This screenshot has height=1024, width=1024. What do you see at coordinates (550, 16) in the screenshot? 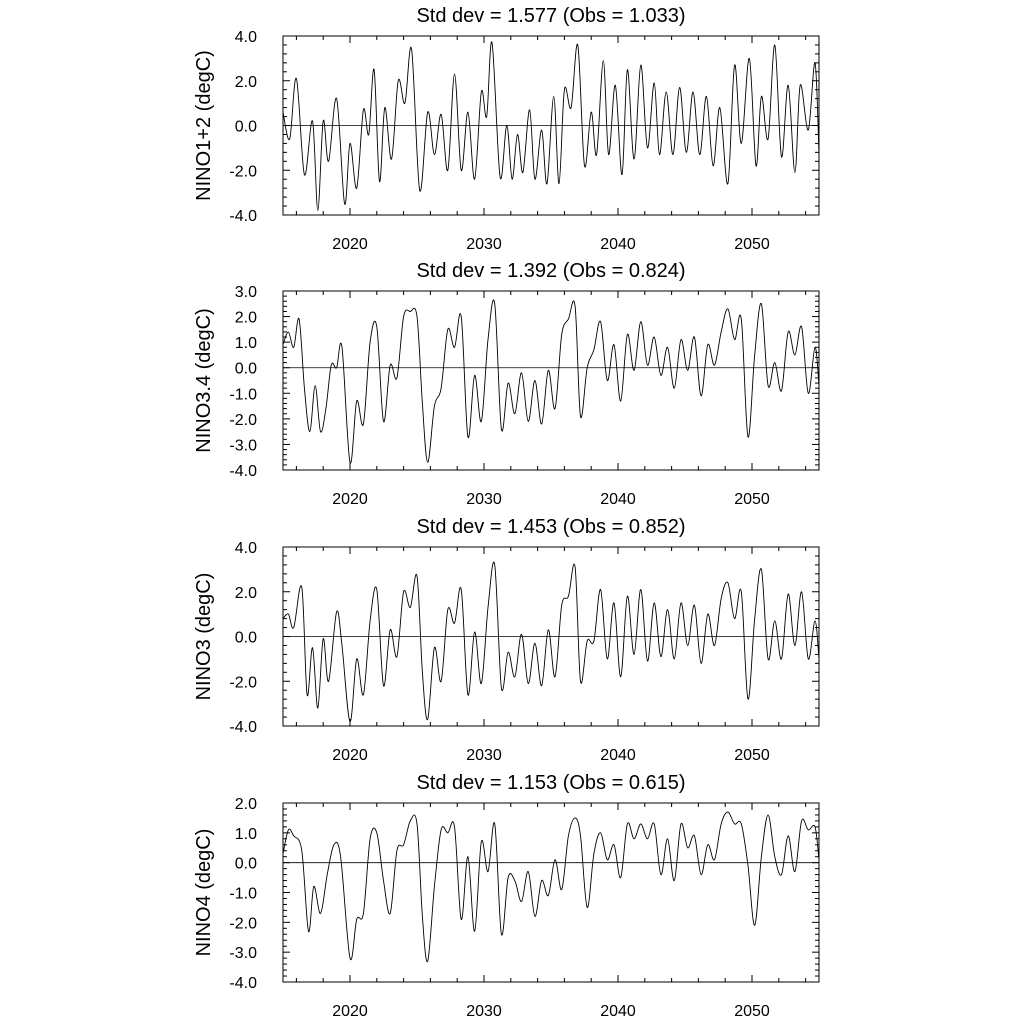
I see `panel-title: Std dev = 1.577 (Obs = 1.033)` at bounding box center [550, 16].